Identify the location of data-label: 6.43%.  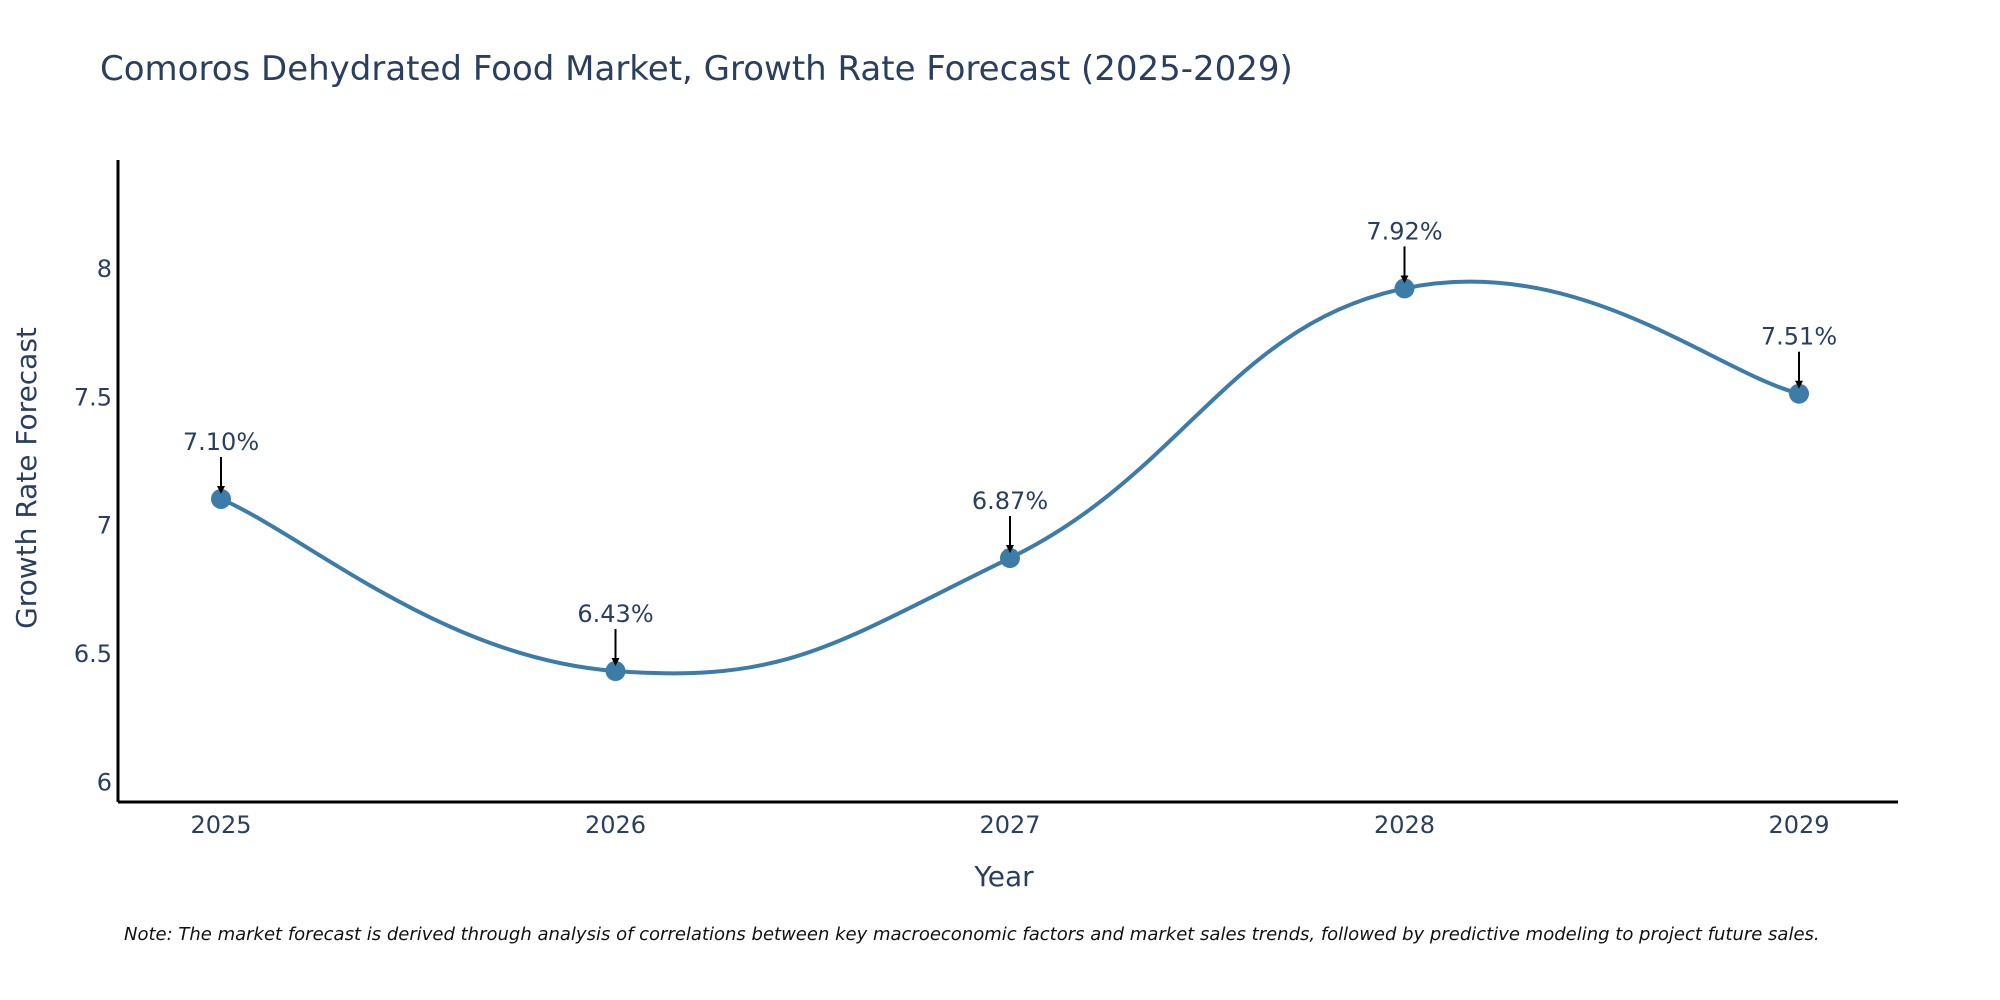
(615, 614).